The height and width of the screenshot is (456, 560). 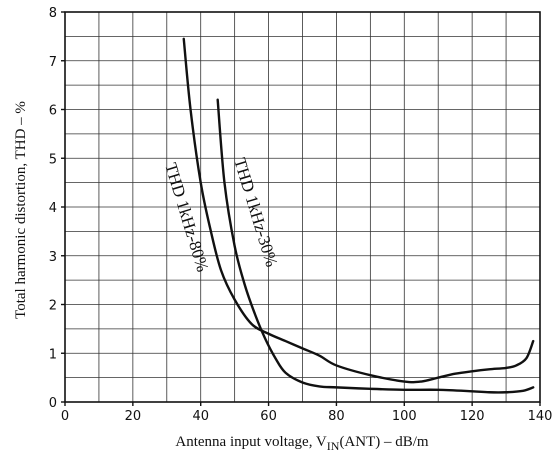 What do you see at coordinates (53, 13) in the screenshot?
I see `y-tick-label: 8` at bounding box center [53, 13].